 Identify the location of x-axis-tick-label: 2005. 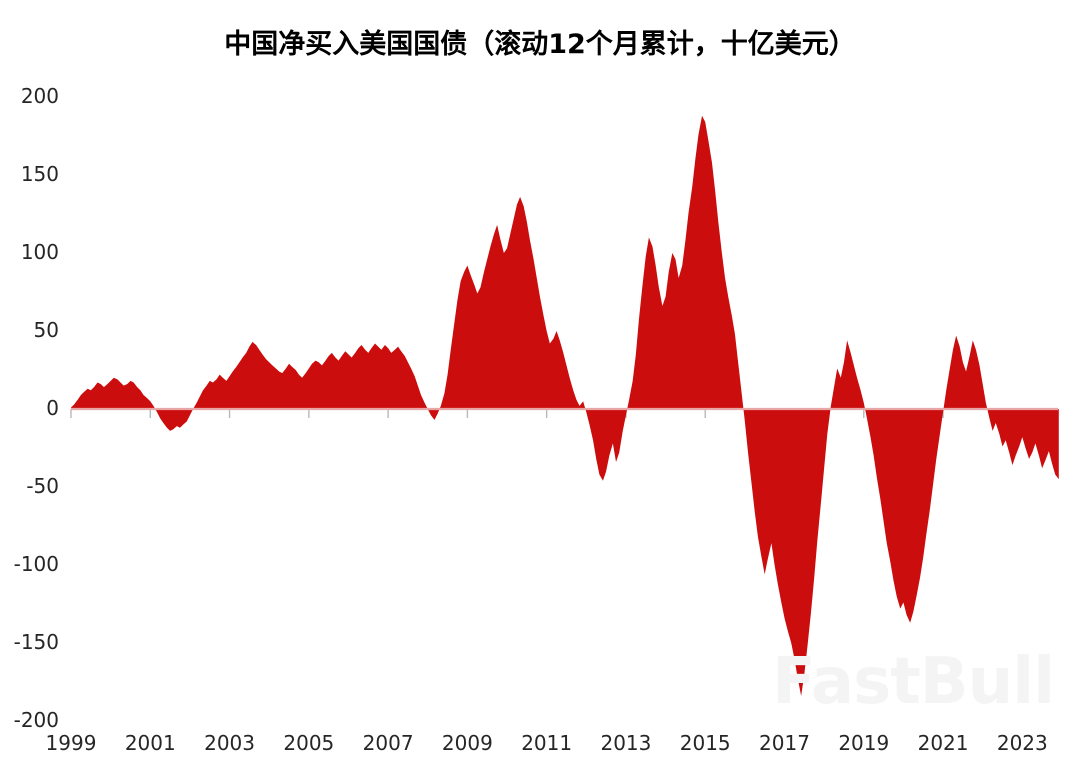
(309, 743).